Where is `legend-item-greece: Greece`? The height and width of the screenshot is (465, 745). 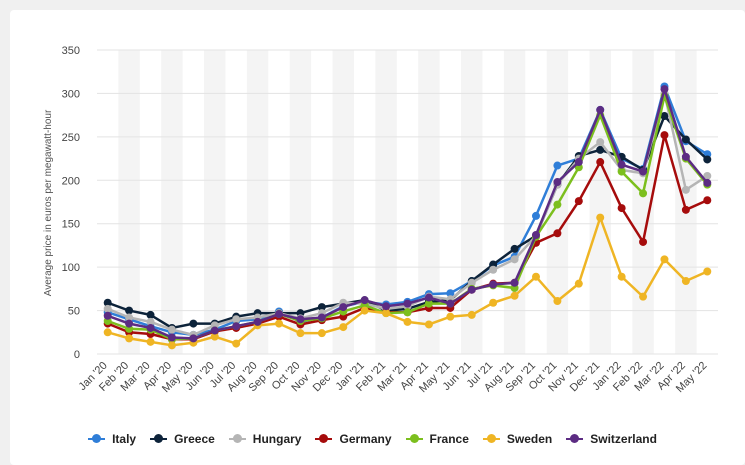
legend-item-greece: Greece is located at coordinates (182, 439).